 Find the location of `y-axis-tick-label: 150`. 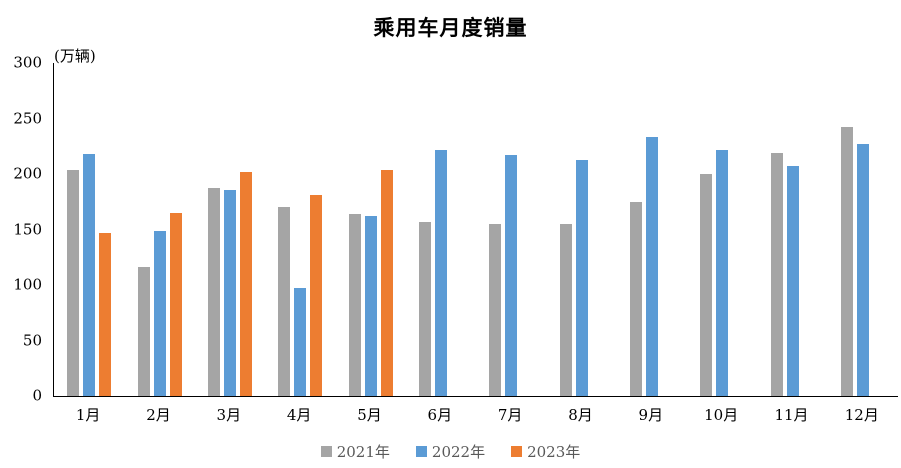

y-axis-tick-label: 150 is located at coordinates (27, 229).